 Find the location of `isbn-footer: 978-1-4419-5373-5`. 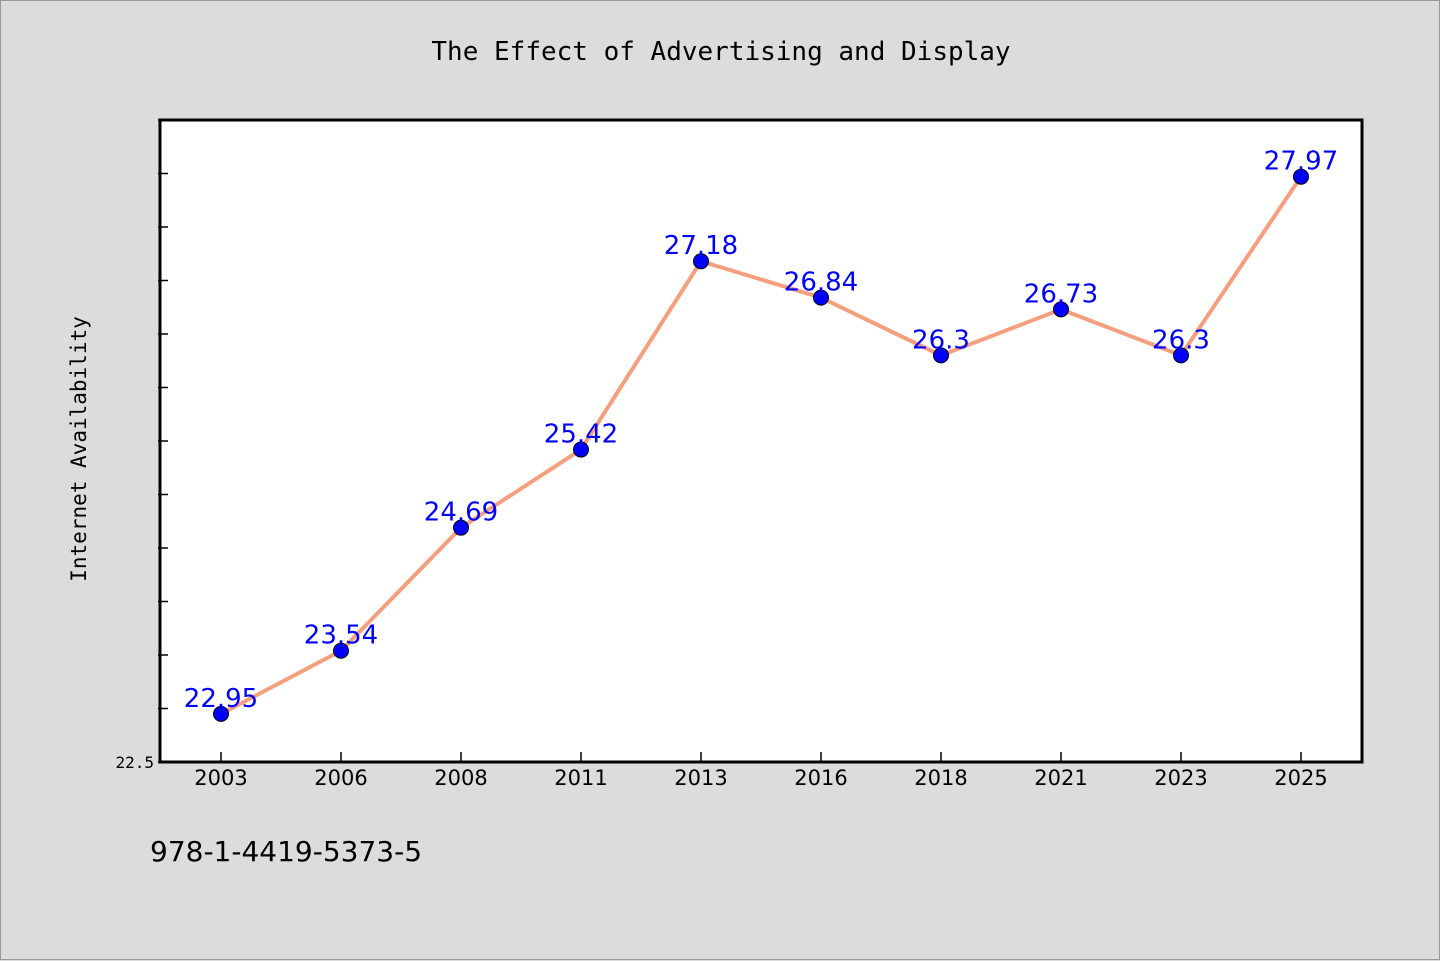

isbn-footer: 978-1-4419-5373-5 is located at coordinates (286, 851).